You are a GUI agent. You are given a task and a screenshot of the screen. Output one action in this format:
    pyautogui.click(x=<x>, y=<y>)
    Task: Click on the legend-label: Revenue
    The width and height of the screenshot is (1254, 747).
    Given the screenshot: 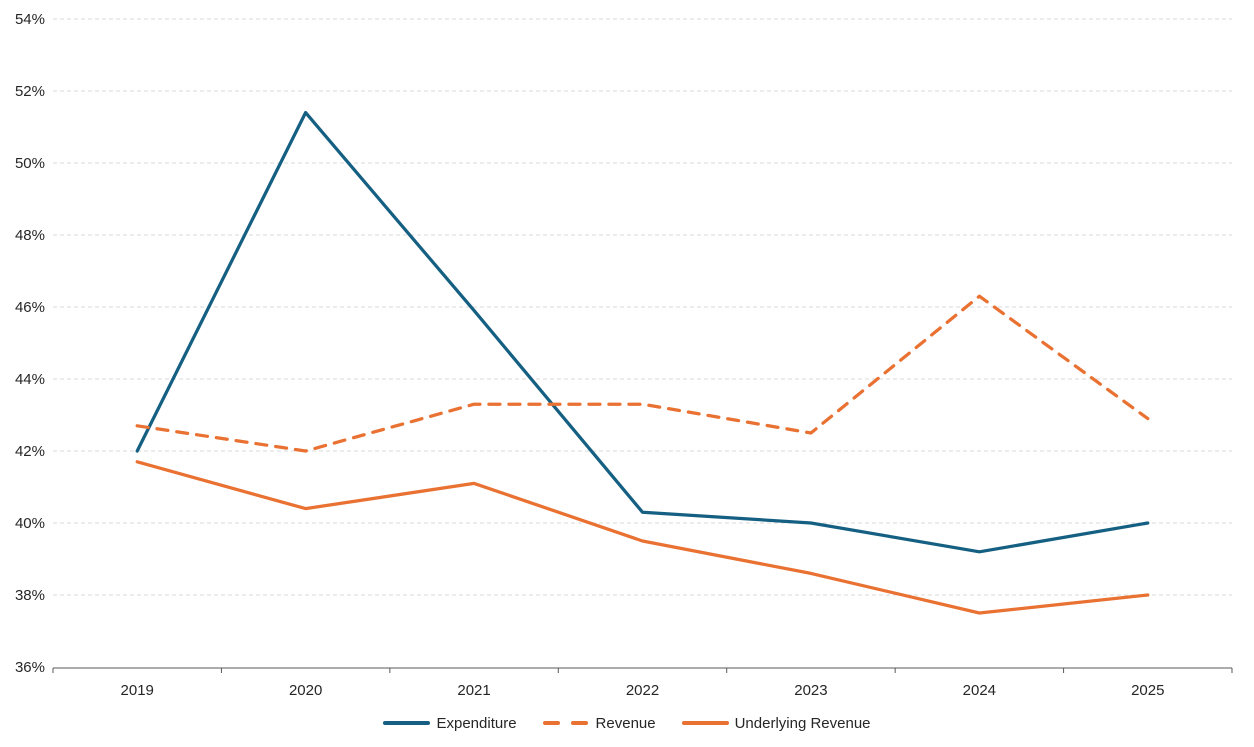 What is the action you would take?
    pyautogui.click(x=625, y=723)
    